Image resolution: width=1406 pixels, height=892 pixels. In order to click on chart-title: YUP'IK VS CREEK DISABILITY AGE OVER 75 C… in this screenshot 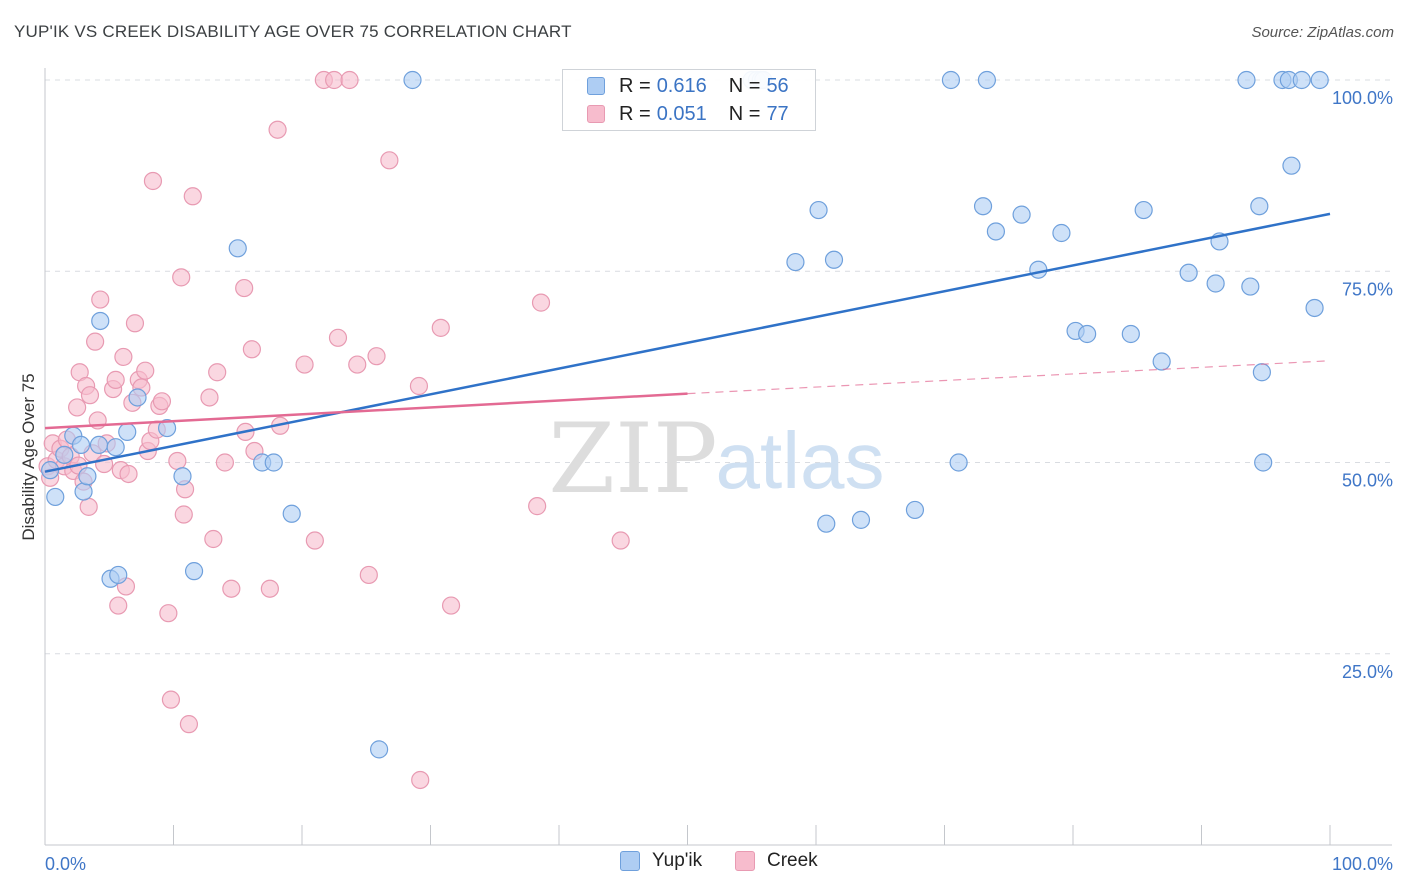, I will do `click(293, 31)`.